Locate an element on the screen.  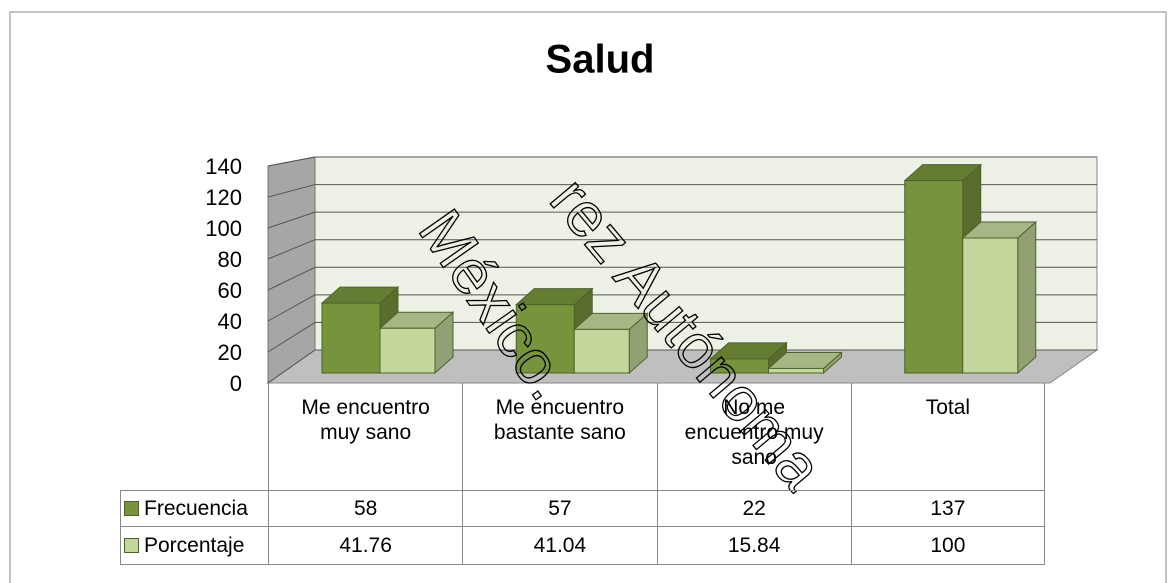
cell-text: Me encuentro bastante sano is located at coordinates (559, 420).